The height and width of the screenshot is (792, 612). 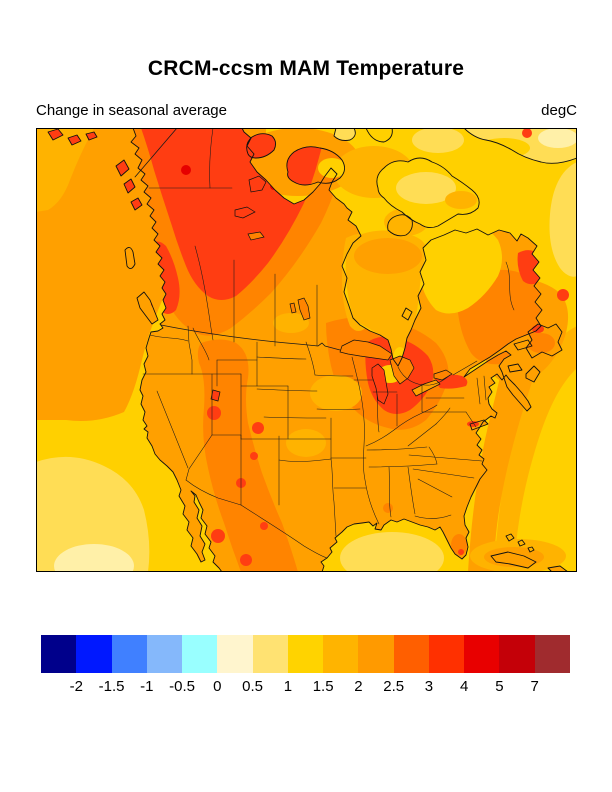 I want to click on pacific-cream-patch, so click(x=94, y=558).